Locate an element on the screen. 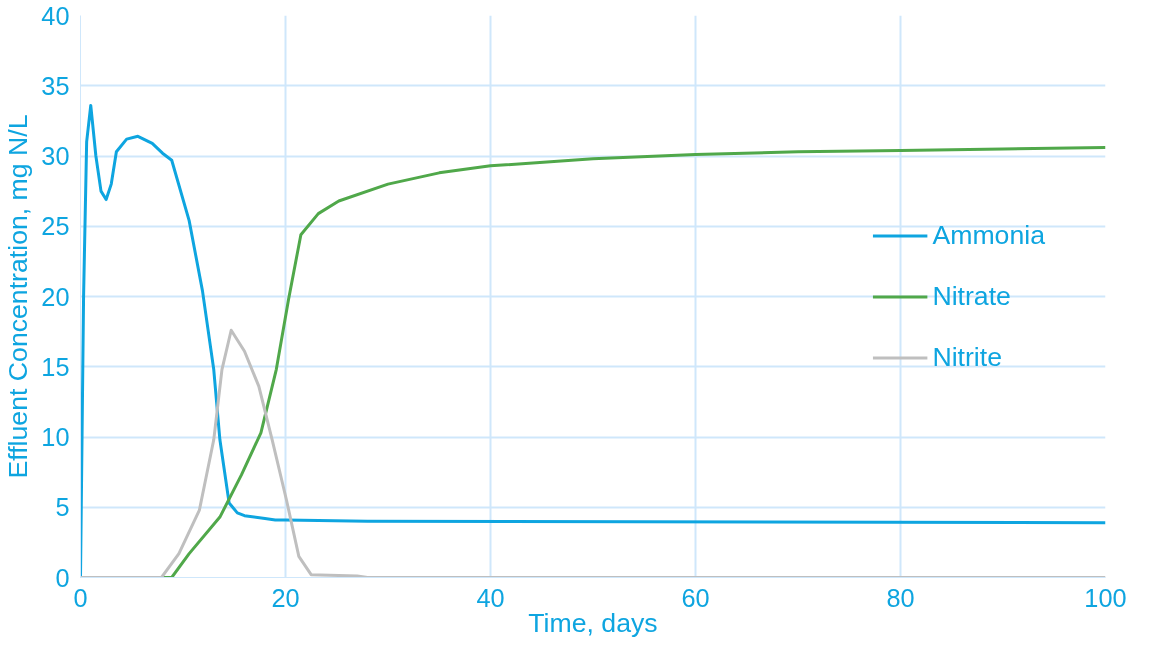 The image size is (1163, 649). y-tick-label: 35 is located at coordinates (55, 85).